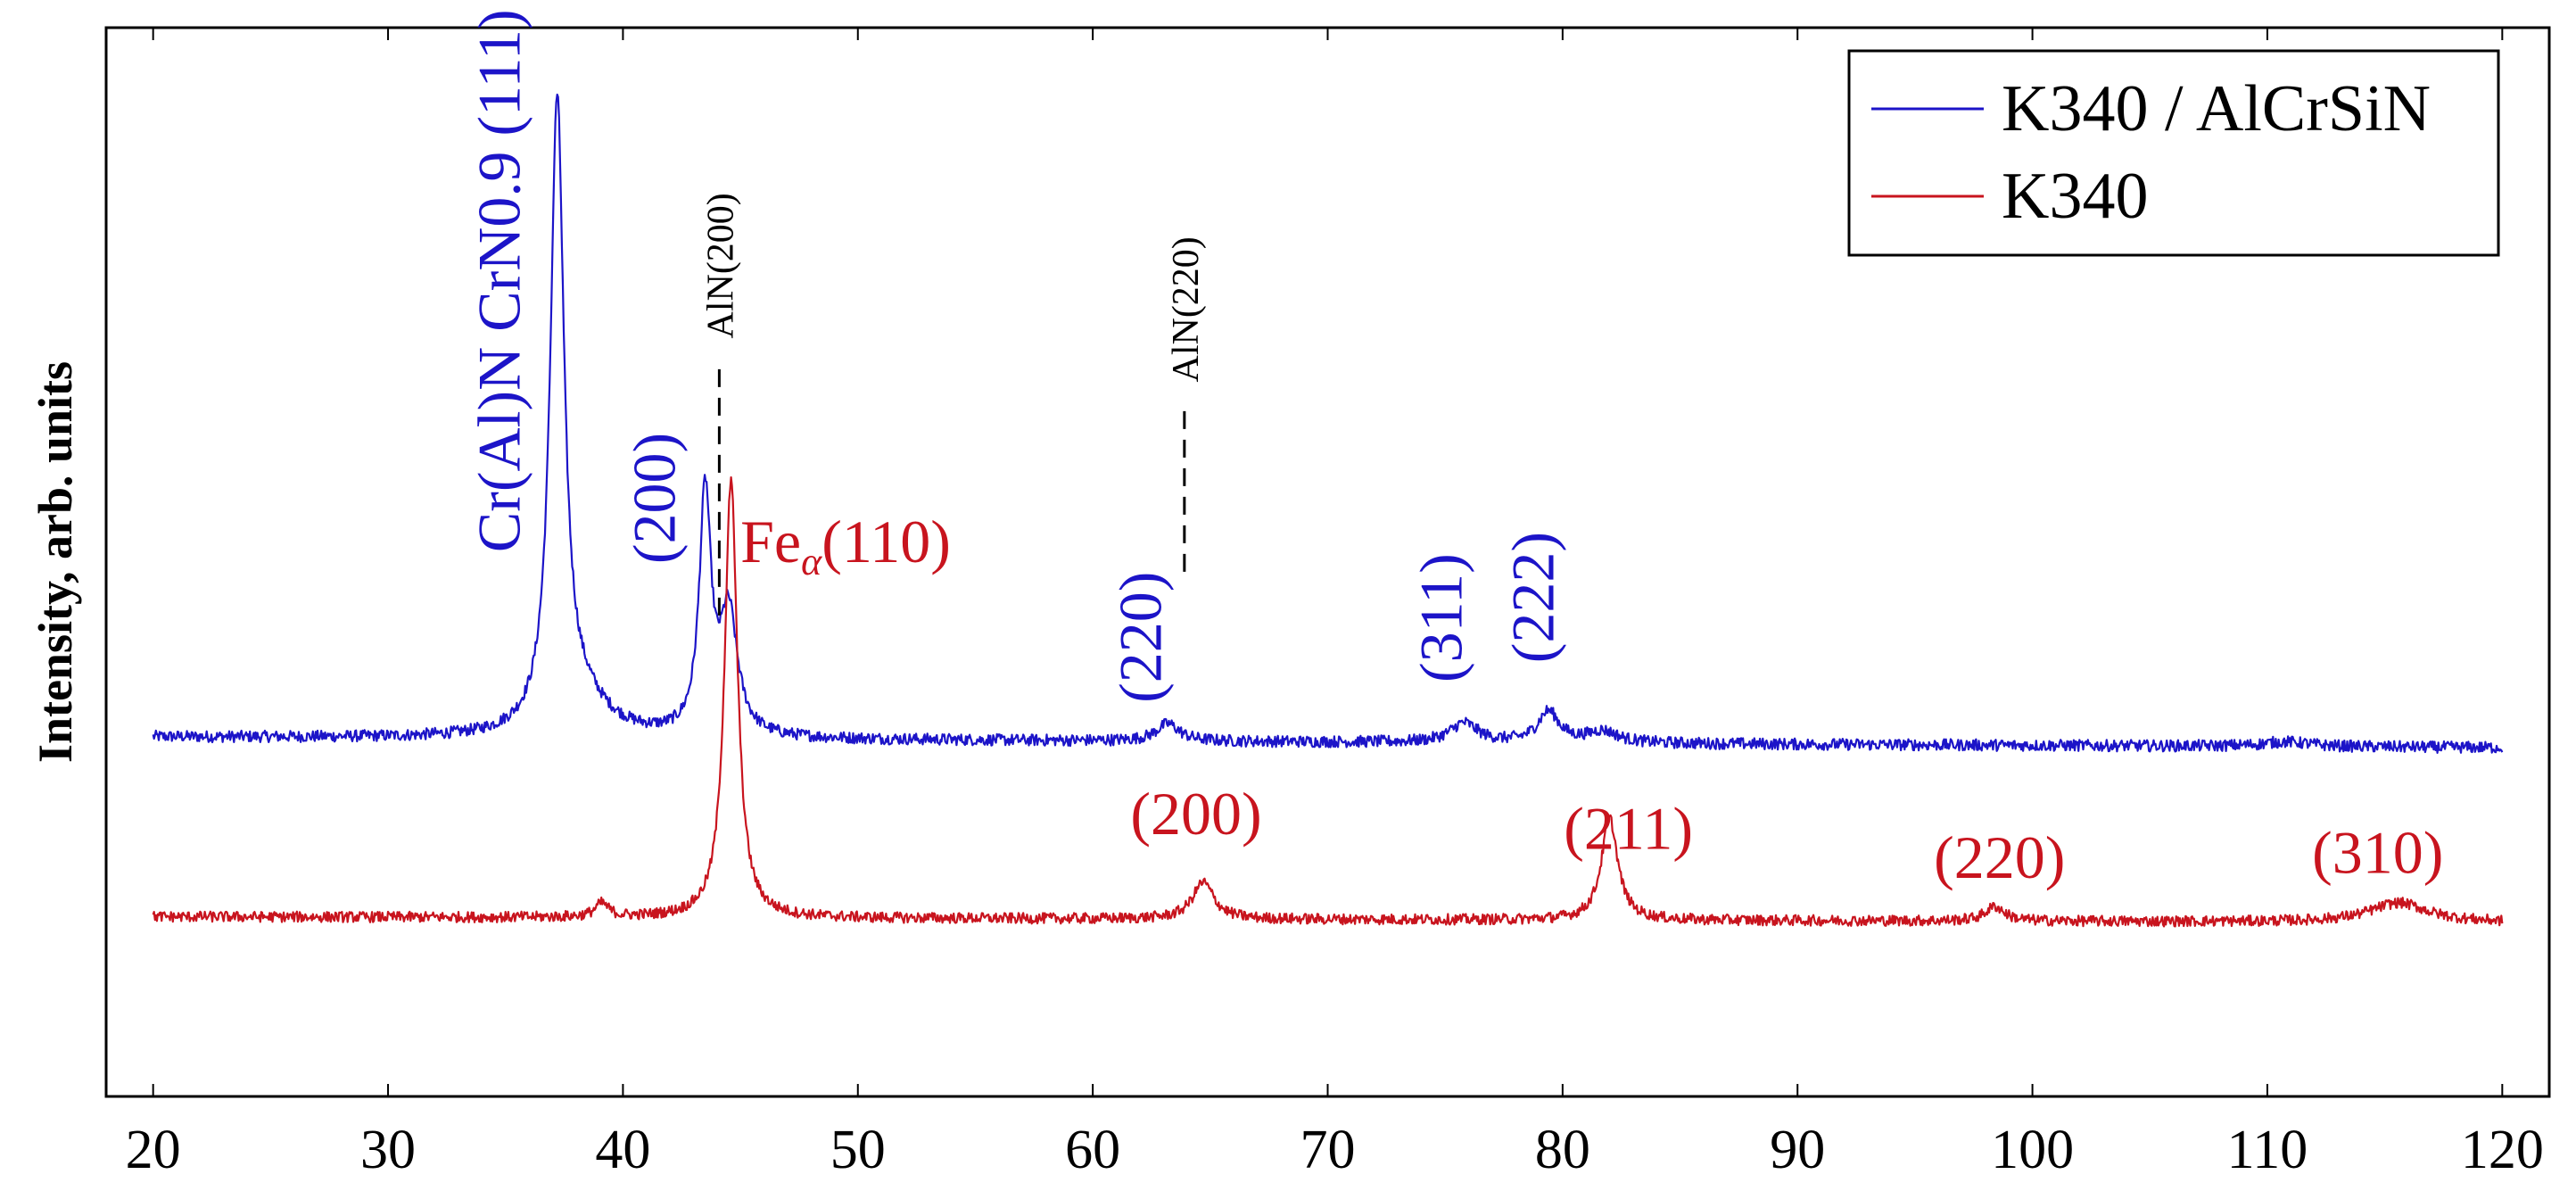  Describe the element at coordinates (1141, 638) in the screenshot. I see `peak-label-coated-crn-220: (220)` at that location.